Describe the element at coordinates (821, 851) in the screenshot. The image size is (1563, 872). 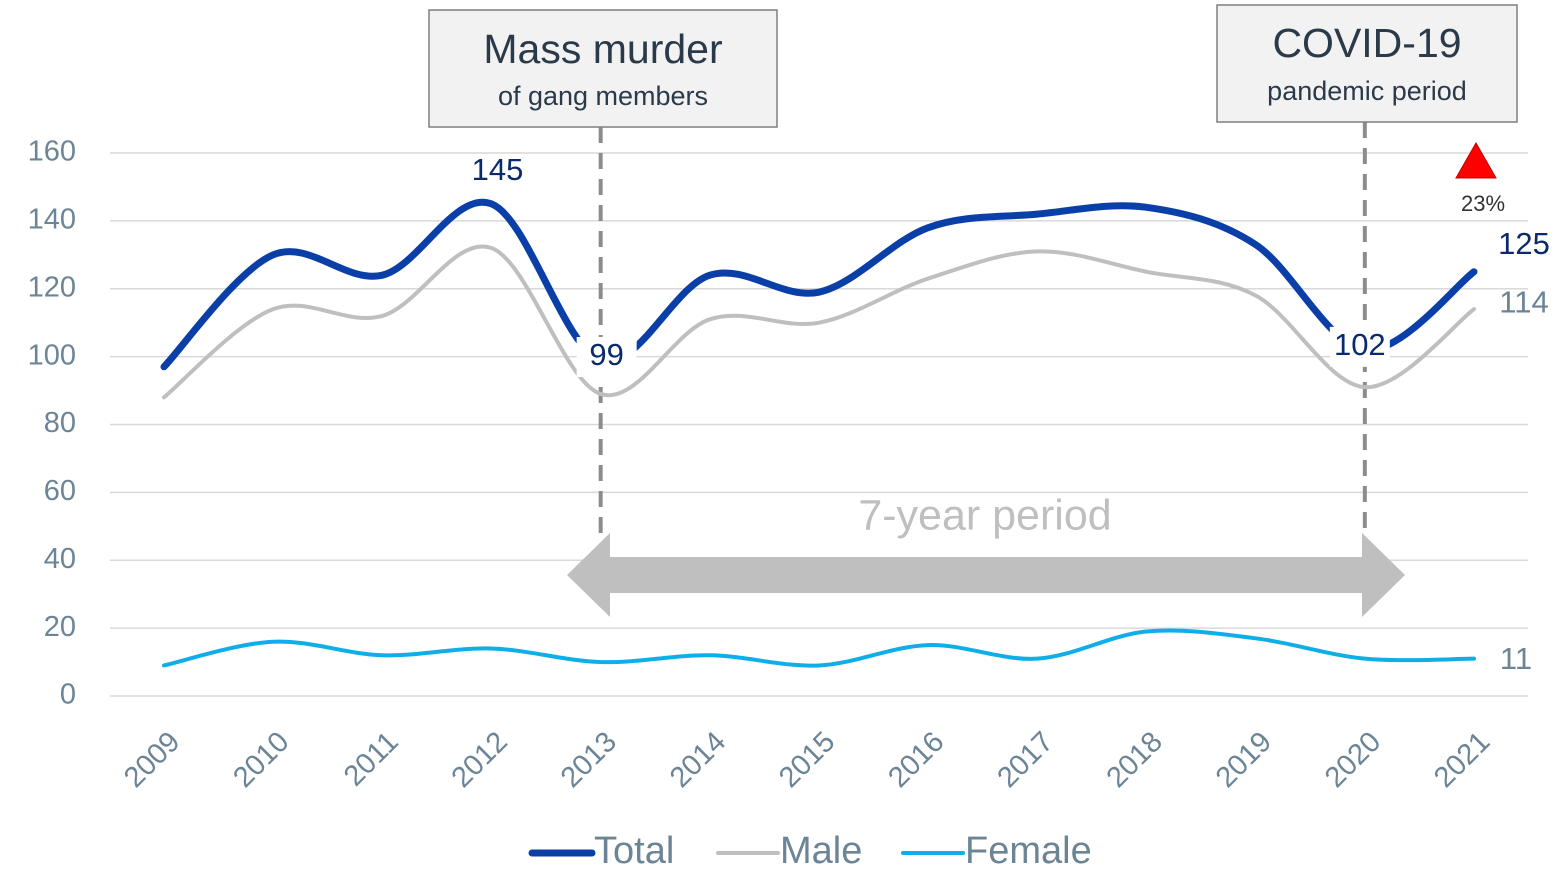
I see `legend-label: Male` at that location.